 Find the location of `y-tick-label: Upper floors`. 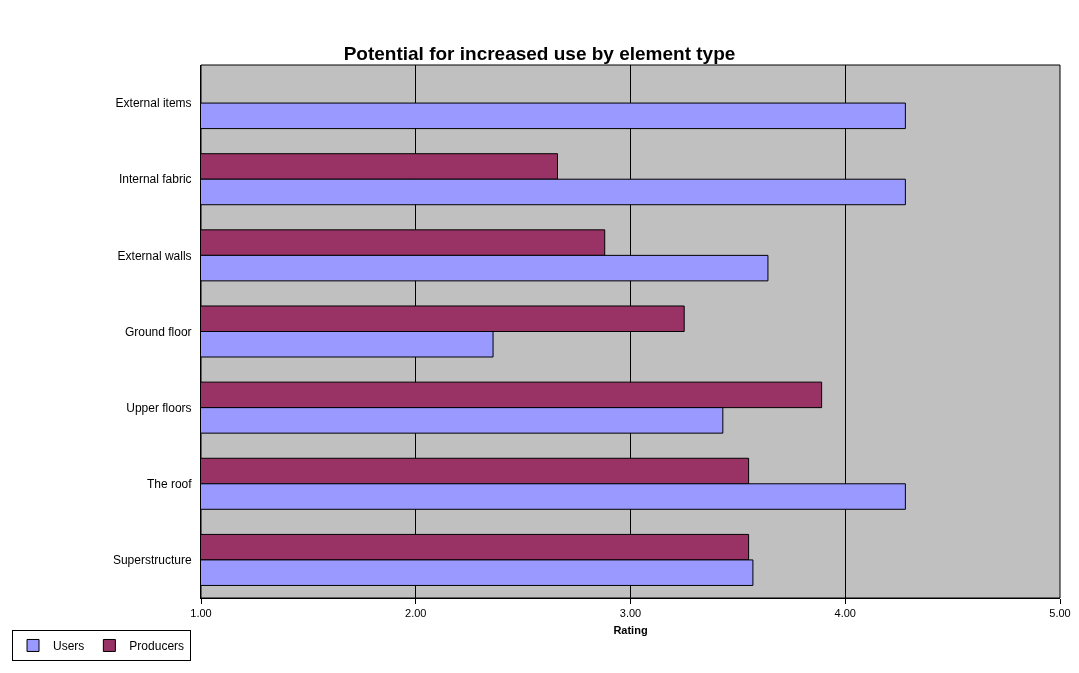

y-tick-label: Upper floors is located at coordinates (159, 407).